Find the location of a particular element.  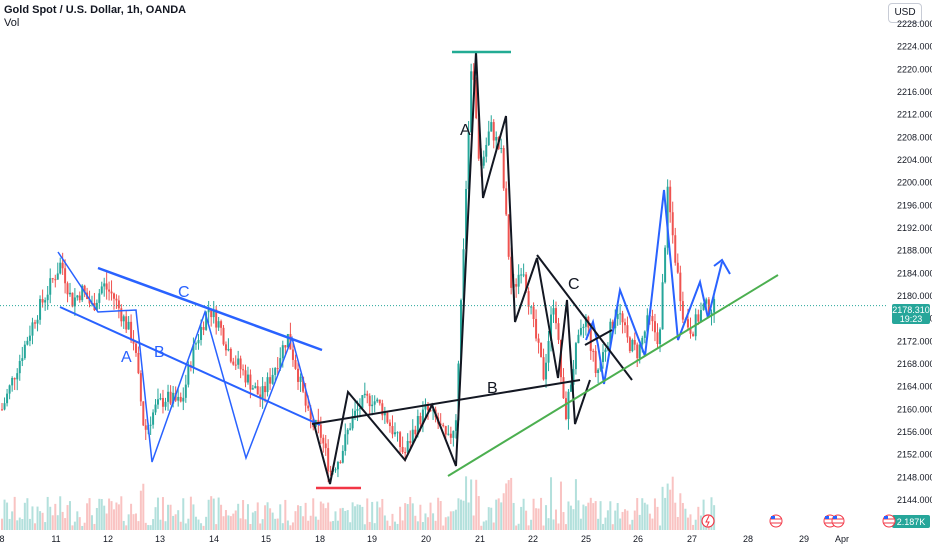

blue-channel-lower-line is located at coordinates (190, 366).